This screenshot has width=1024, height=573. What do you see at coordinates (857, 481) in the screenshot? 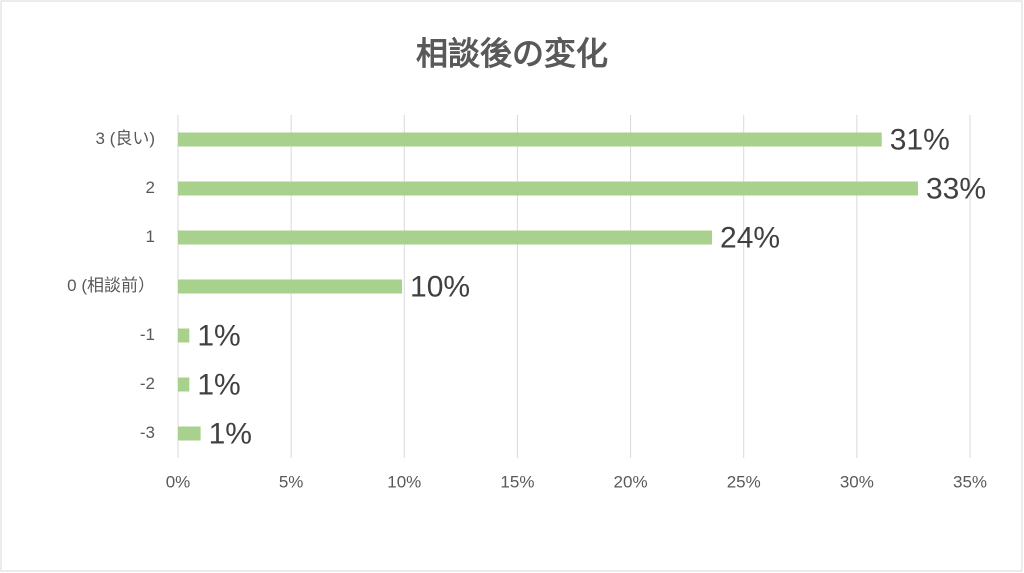
I see `x-tick-label: 30%` at bounding box center [857, 481].